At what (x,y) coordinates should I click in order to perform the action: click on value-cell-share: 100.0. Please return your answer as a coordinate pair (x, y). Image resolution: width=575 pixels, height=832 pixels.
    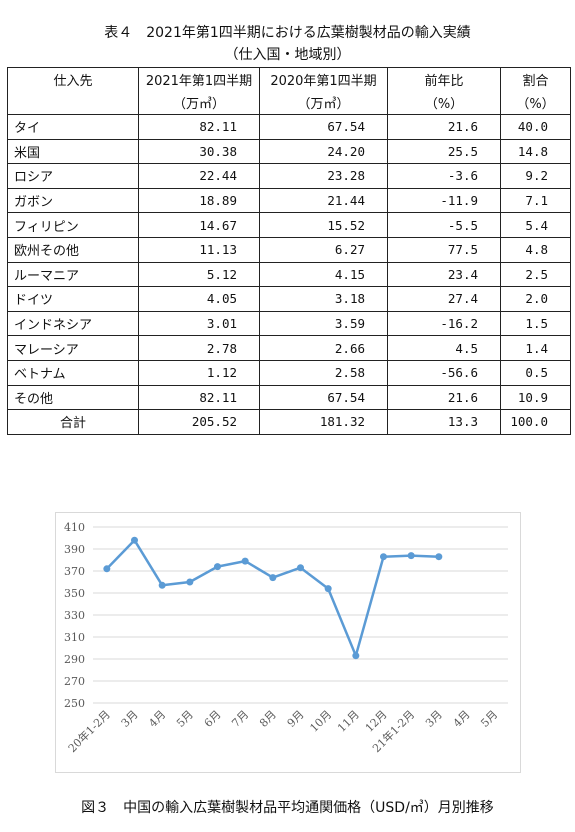
    Looking at the image, I should click on (536, 422).